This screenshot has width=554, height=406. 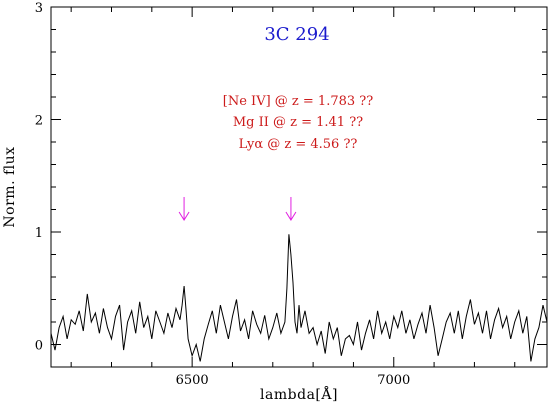 I want to click on line-marker-arrows, so click(x=237, y=209).